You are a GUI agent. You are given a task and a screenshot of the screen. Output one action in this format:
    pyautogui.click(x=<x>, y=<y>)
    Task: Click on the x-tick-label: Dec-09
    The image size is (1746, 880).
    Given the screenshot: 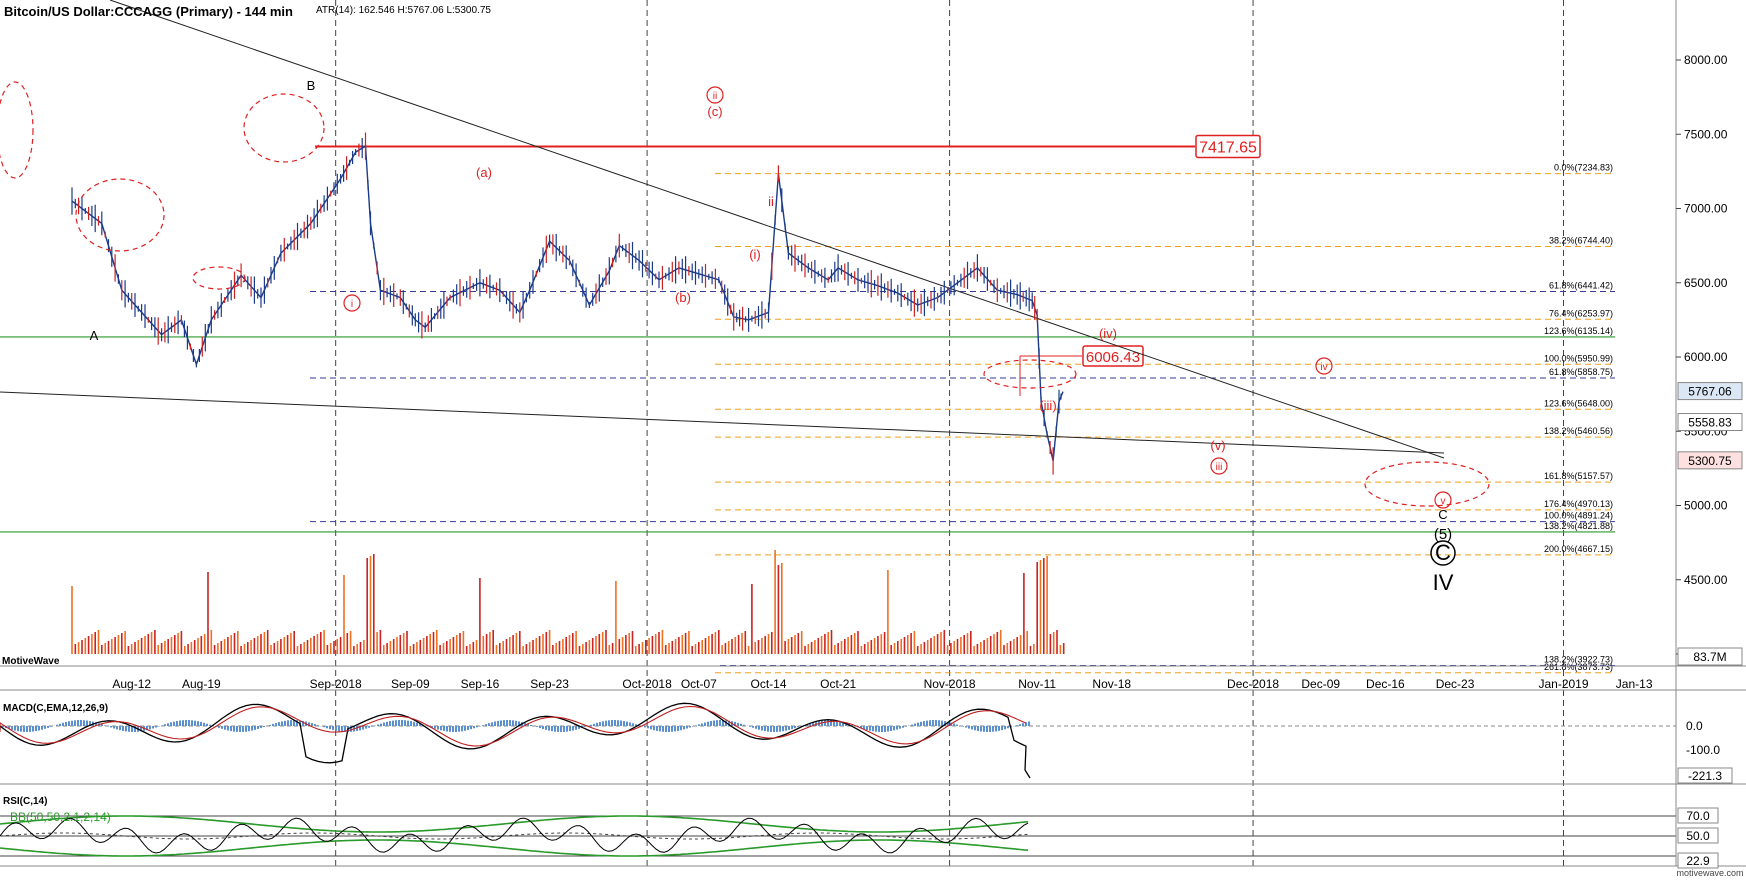 What is the action you would take?
    pyautogui.click(x=1320, y=684)
    